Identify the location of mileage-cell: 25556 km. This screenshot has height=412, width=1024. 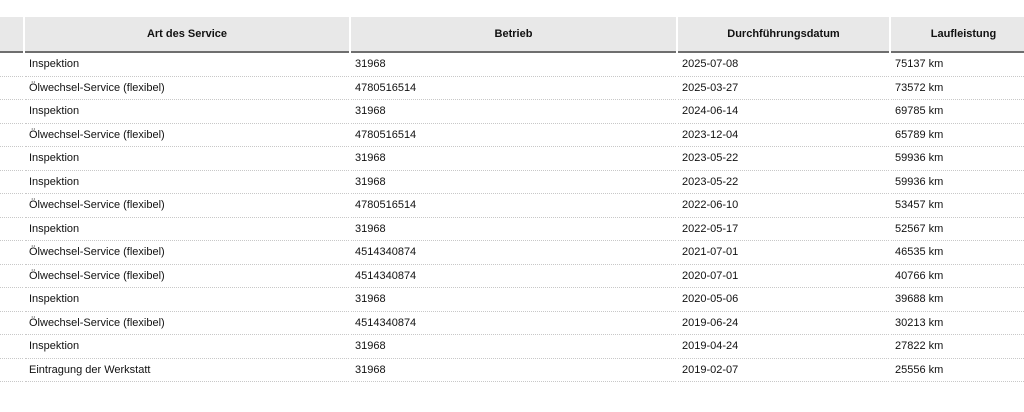
(957, 370).